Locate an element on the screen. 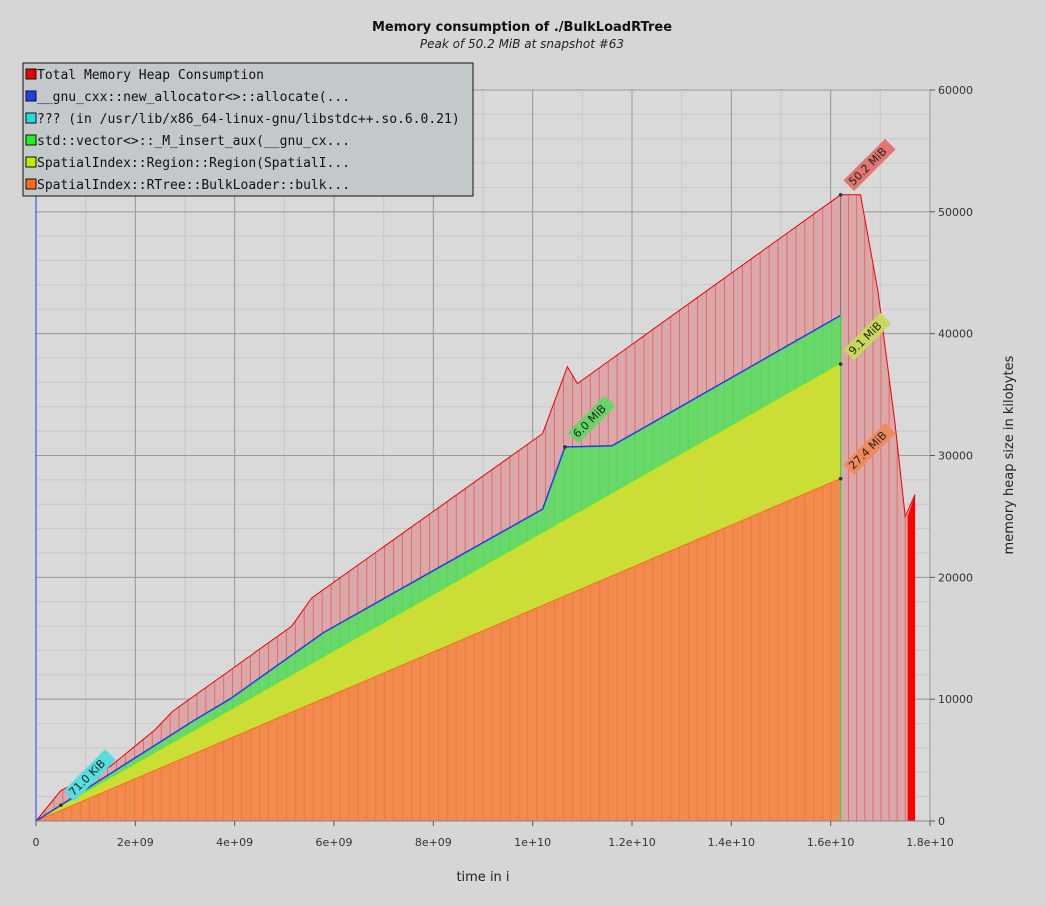 The image size is (1045, 905). x-tick-label: 4e+09 is located at coordinates (234, 842).